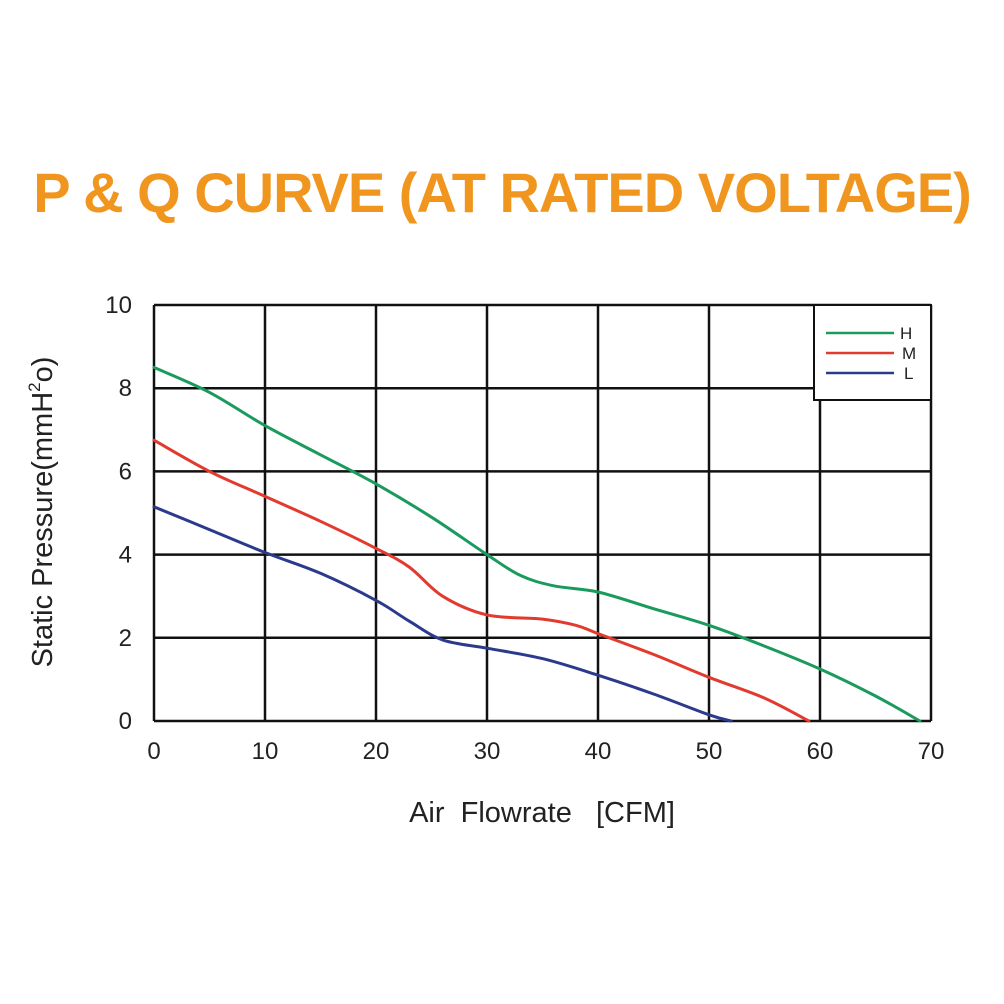 The image size is (1004, 1004). I want to click on y-tick-label: 4, so click(125, 555).